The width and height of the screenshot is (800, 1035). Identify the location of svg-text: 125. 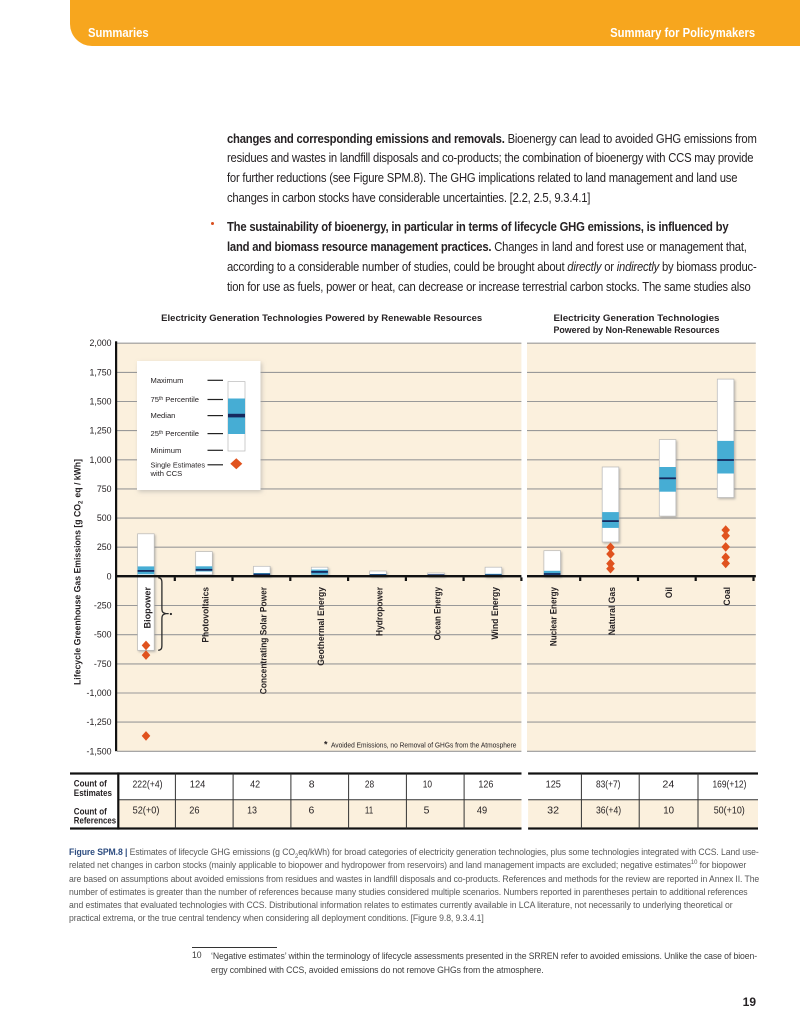
(553, 785).